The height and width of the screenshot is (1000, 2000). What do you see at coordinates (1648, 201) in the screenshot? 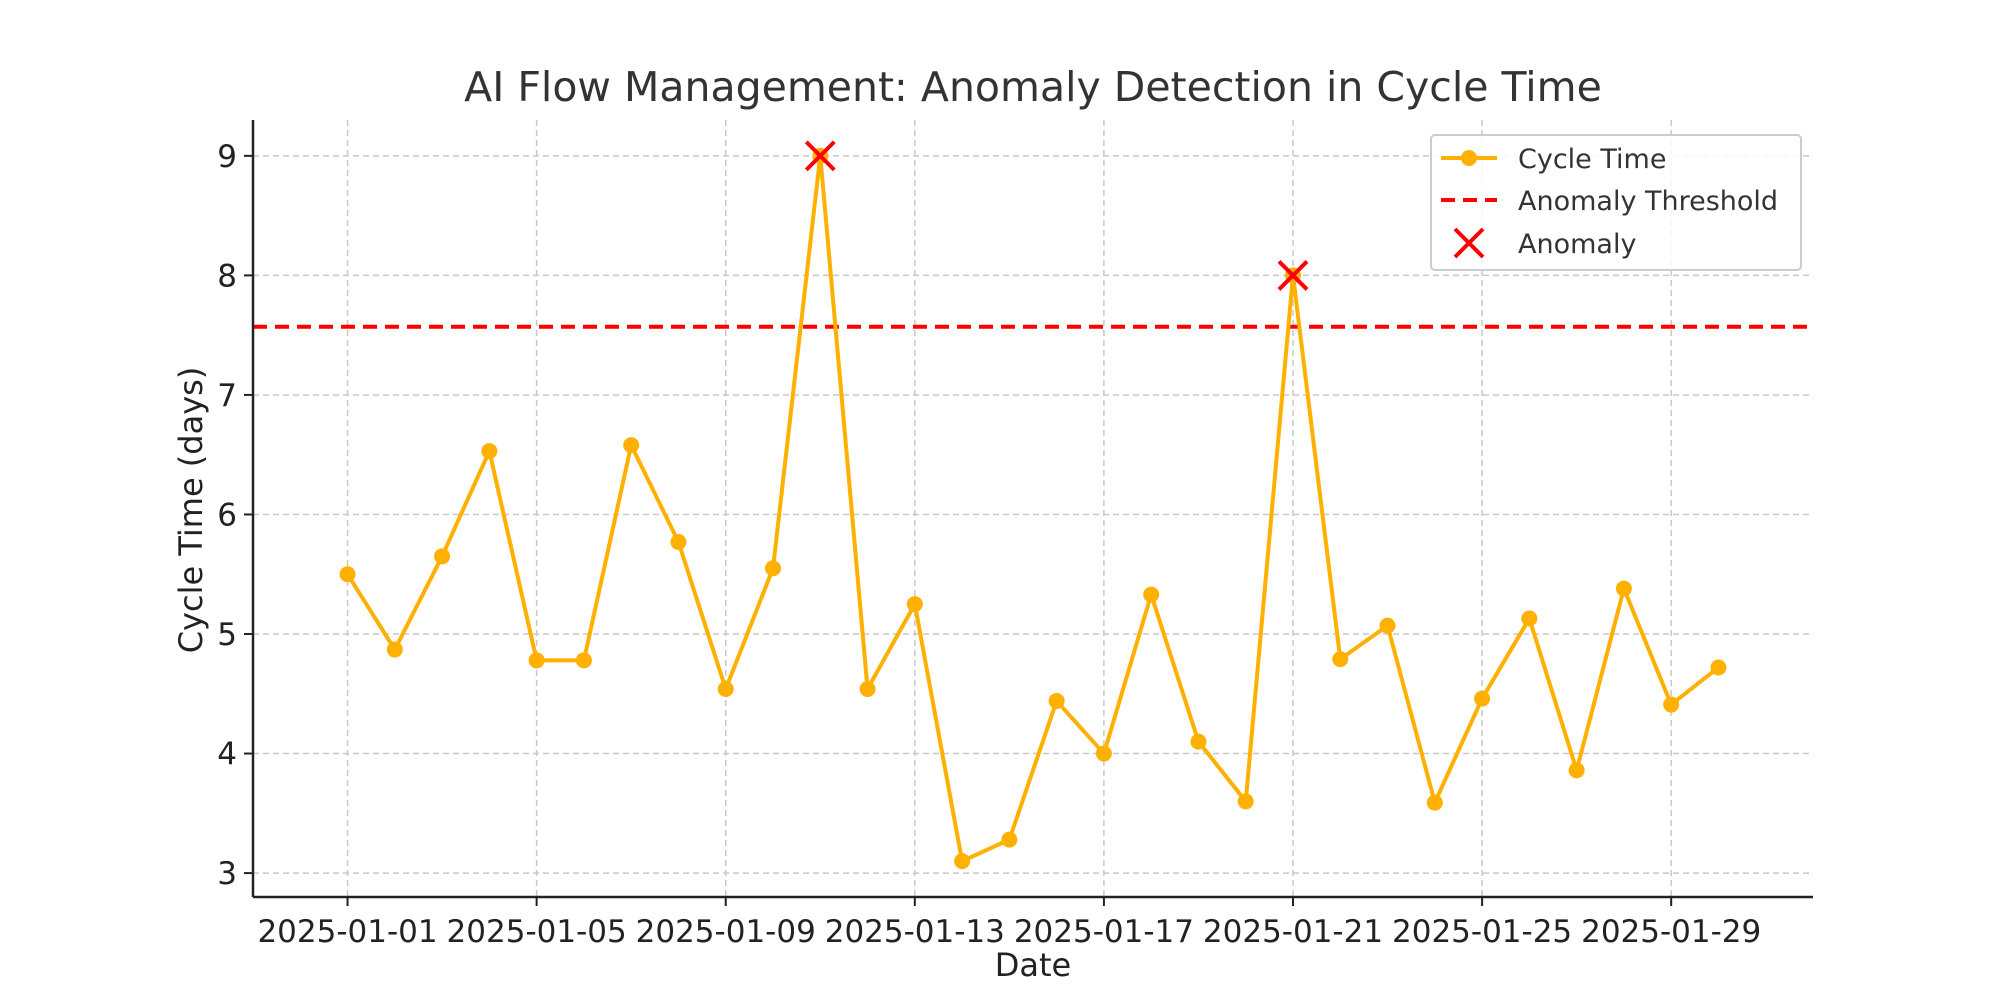
I see `legend-label-threshold: Anomaly Threshold` at bounding box center [1648, 201].